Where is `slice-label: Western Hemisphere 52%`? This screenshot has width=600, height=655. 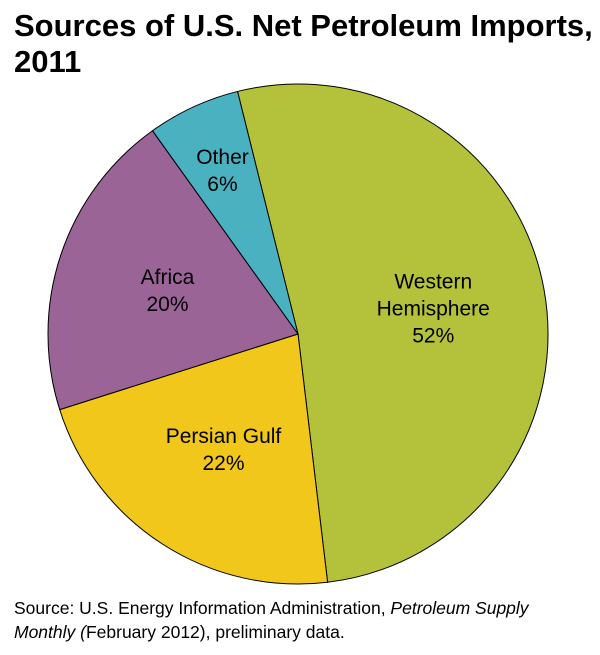 slice-label: Western Hemisphere 52% is located at coordinates (433, 309).